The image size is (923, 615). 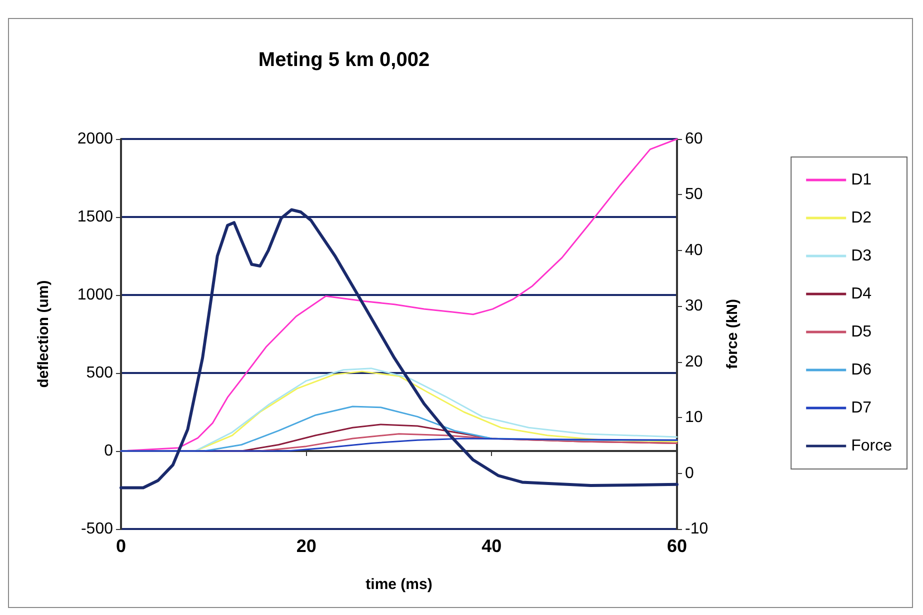 I want to click on legend-label: D6, so click(x=861, y=370).